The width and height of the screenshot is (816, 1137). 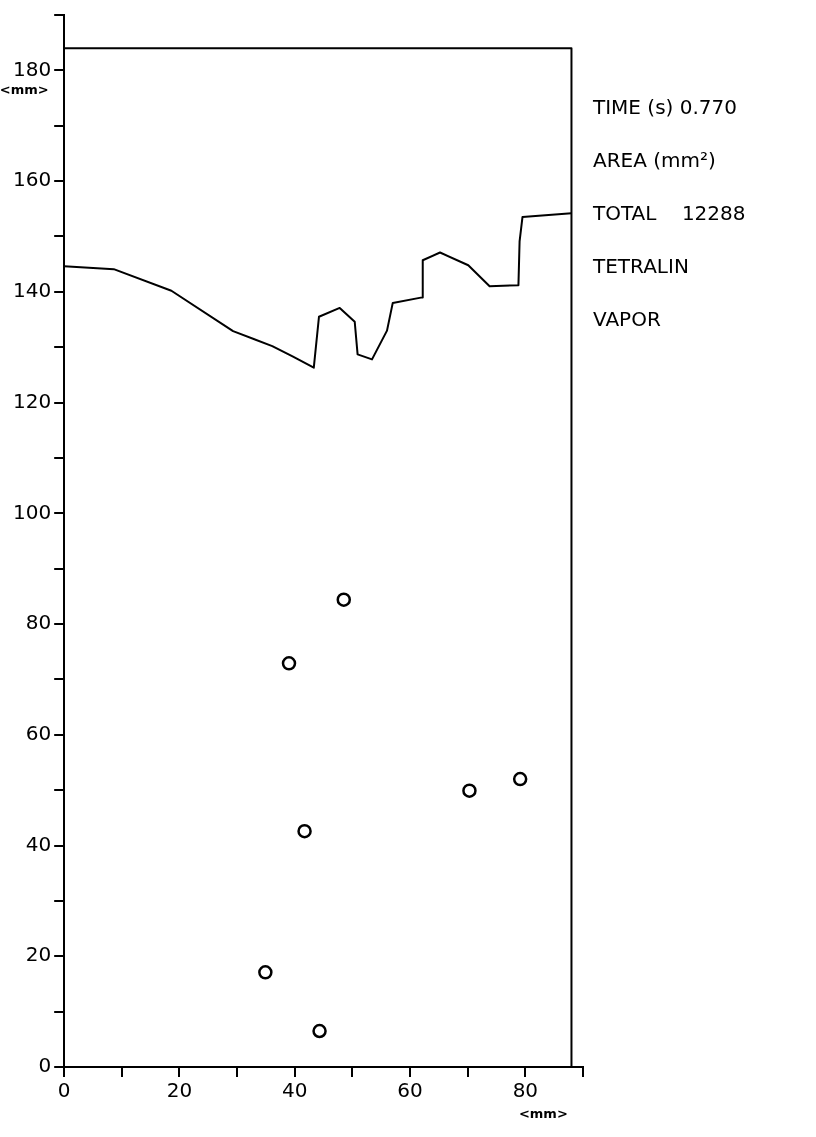 What do you see at coordinates (64, 1090) in the screenshot?
I see `x-tick-label: 0` at bounding box center [64, 1090].